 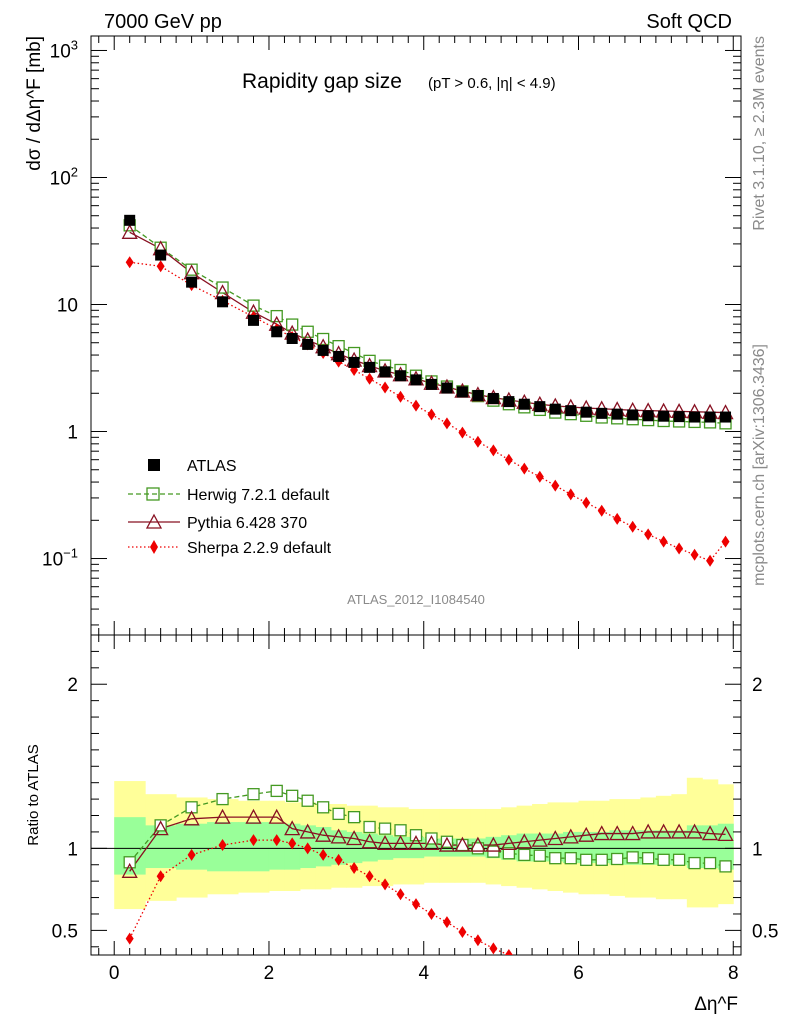 I want to click on legend-atlas-label: ATLAS, so click(x=212, y=466).